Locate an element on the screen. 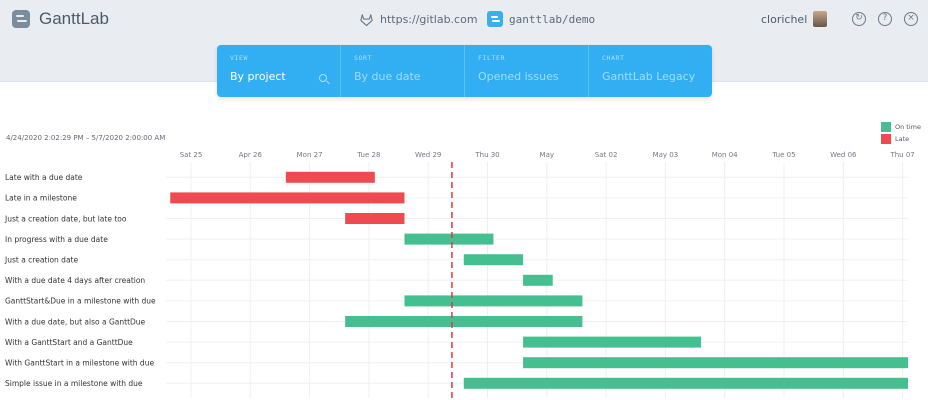 This screenshot has width=928, height=400. axis-tick-label: Thu 30 is located at coordinates (486, 155).